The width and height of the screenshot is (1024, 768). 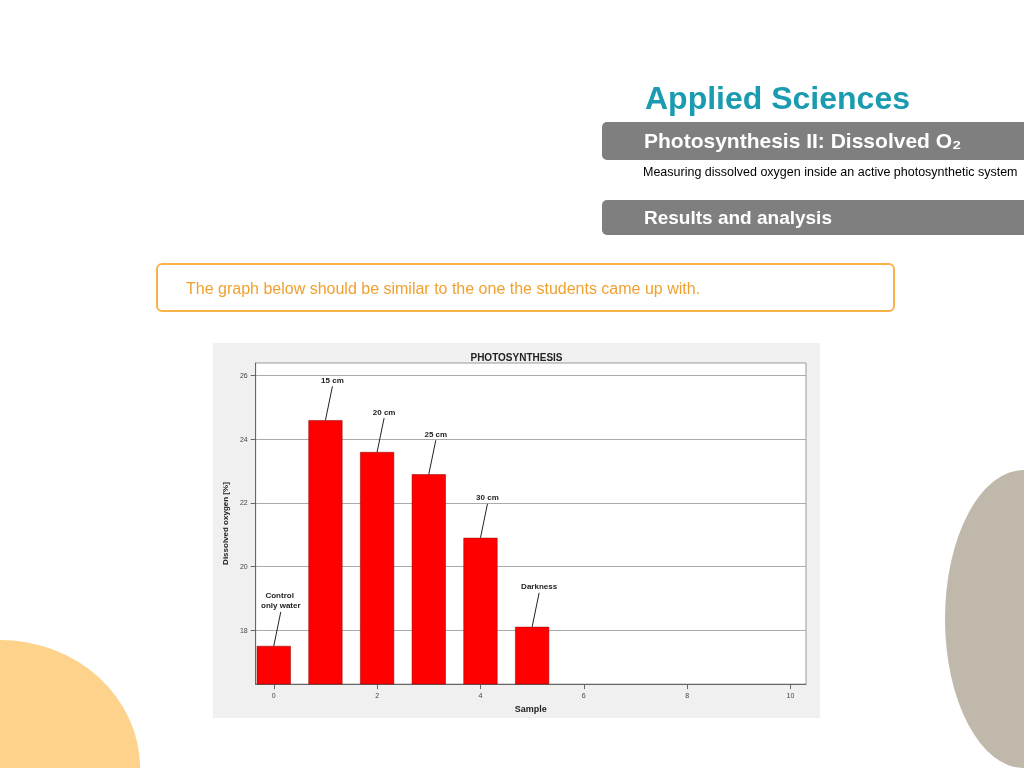 What do you see at coordinates (516, 357) in the screenshot?
I see `chart-title: PHOTOSYNTHESIS` at bounding box center [516, 357].